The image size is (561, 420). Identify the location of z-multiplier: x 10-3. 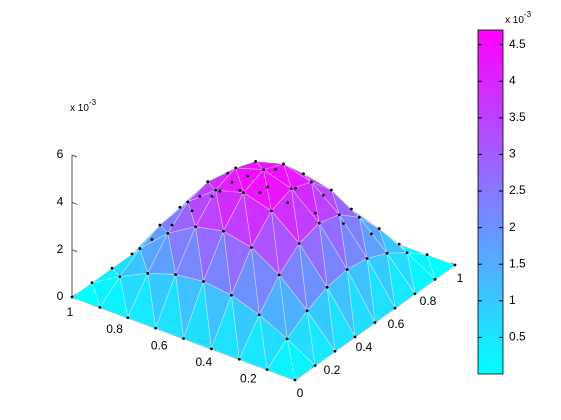
(83, 106).